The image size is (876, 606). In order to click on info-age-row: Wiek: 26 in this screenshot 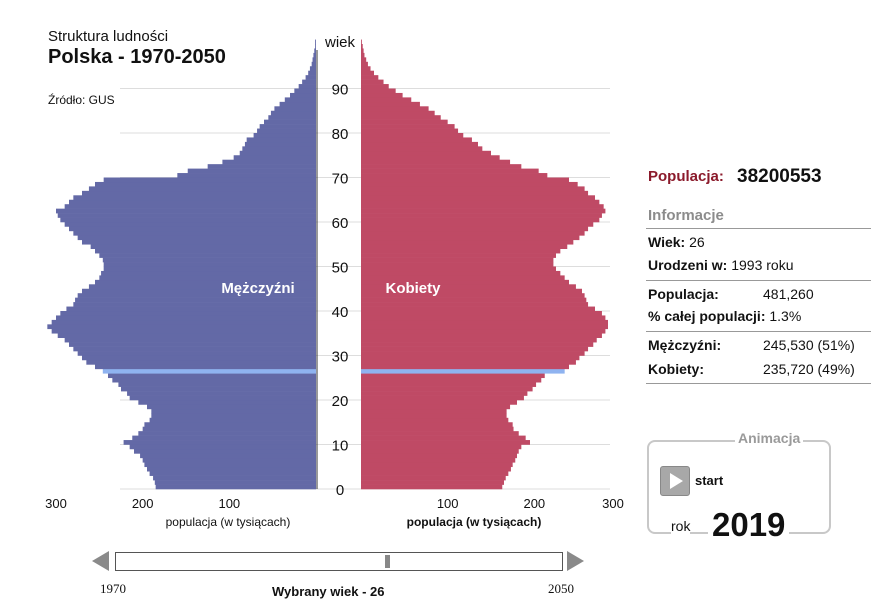, I will do `click(676, 242)`.